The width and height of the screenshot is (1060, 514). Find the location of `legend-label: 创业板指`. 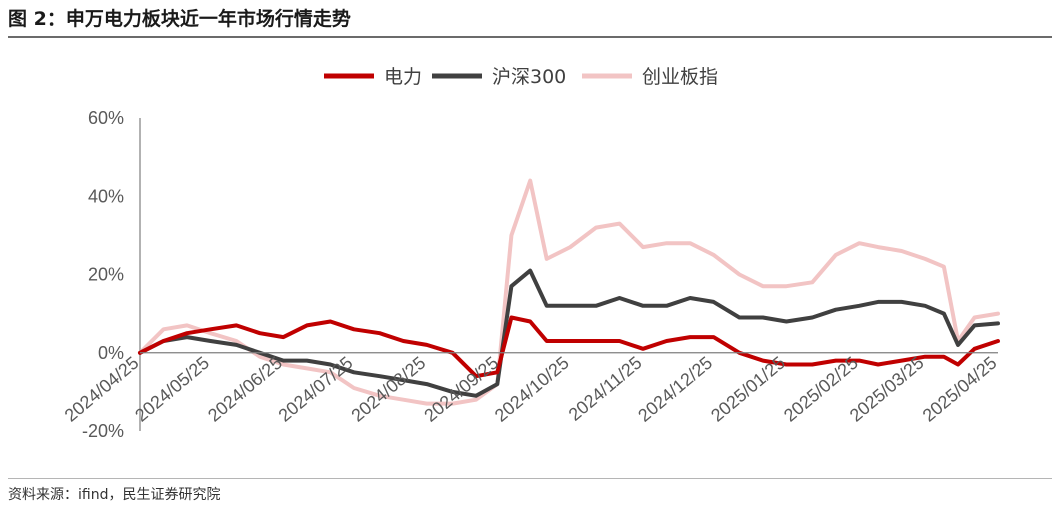

legend-label: 创业板指 is located at coordinates (680, 77).